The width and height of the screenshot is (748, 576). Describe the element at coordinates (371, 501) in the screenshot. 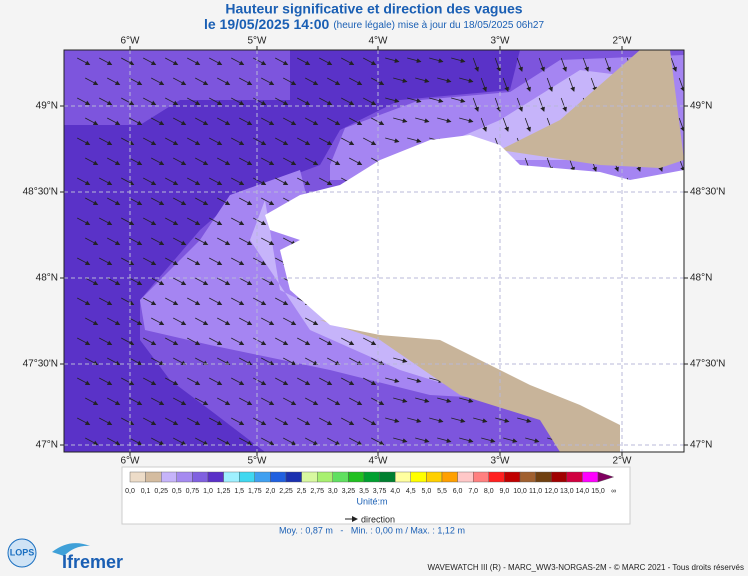

I see `unit: Unité:m` at that location.